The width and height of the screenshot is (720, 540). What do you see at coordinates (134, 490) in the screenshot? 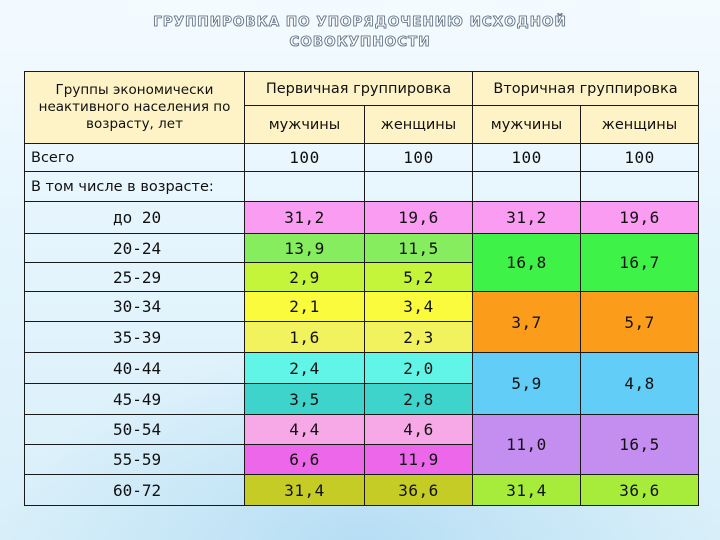
I see `age-group-label: 60-72` at bounding box center [134, 490].